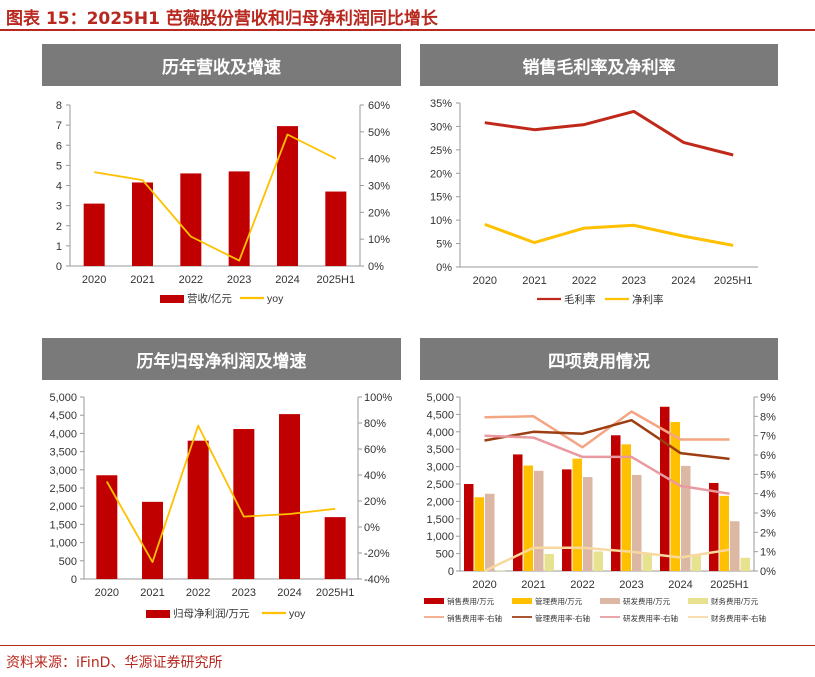  What do you see at coordinates (63, 416) in the screenshot?
I see `profit-left-tick-label: 4,500` at bounding box center [63, 416].